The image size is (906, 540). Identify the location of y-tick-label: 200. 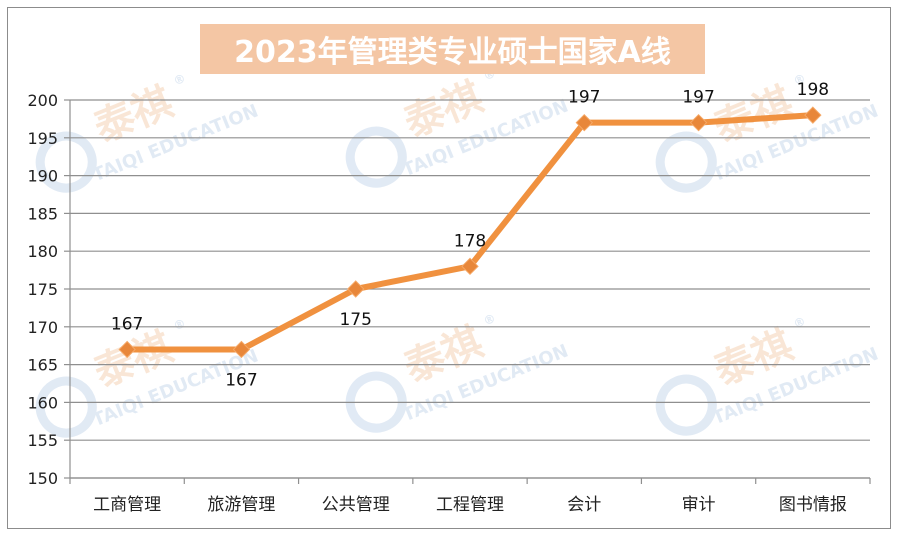
(42, 100).